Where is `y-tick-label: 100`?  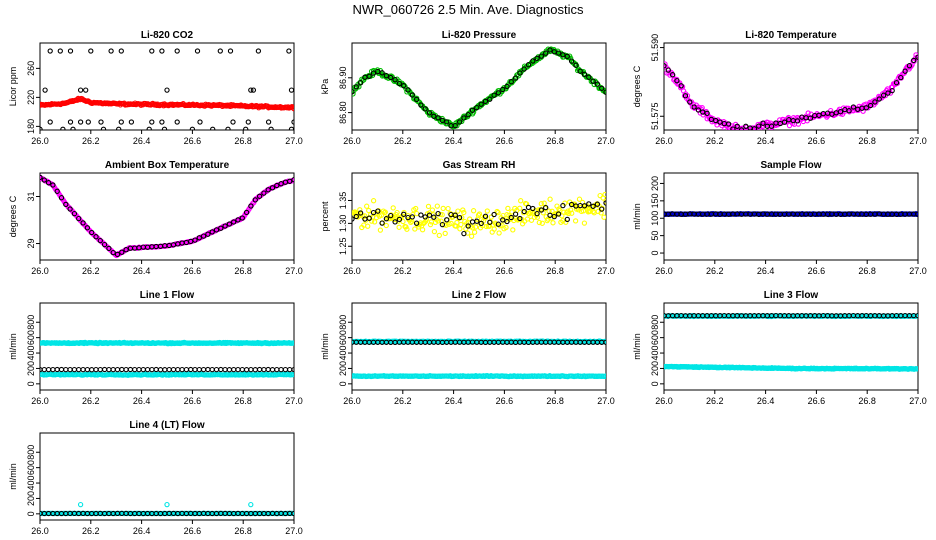 y-tick-label: 100 is located at coordinates (655, 218).